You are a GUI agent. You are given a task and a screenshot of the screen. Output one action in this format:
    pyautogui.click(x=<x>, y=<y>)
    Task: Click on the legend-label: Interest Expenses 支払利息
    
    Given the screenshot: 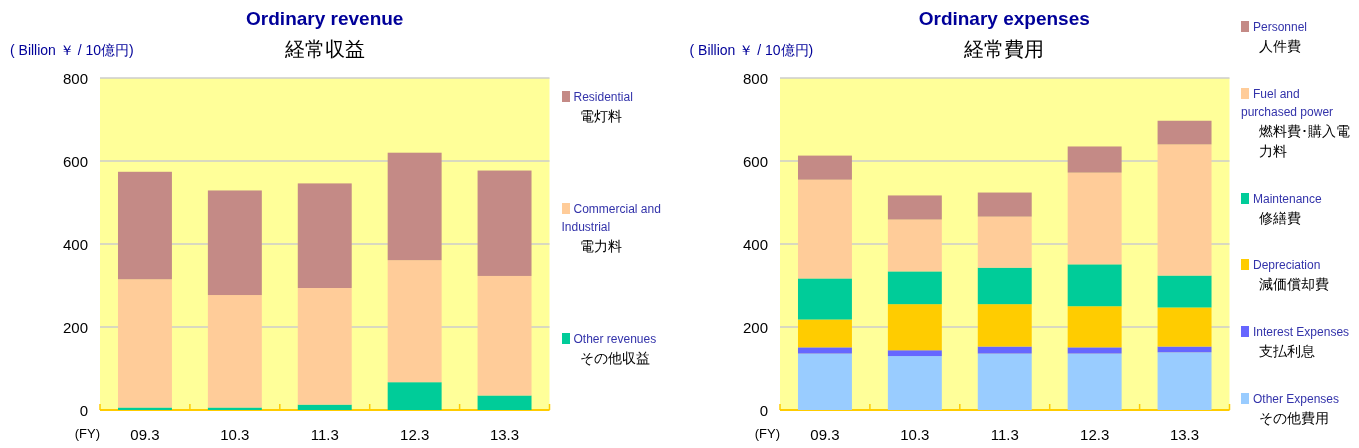 What is the action you would take?
    pyautogui.click(x=1301, y=343)
    